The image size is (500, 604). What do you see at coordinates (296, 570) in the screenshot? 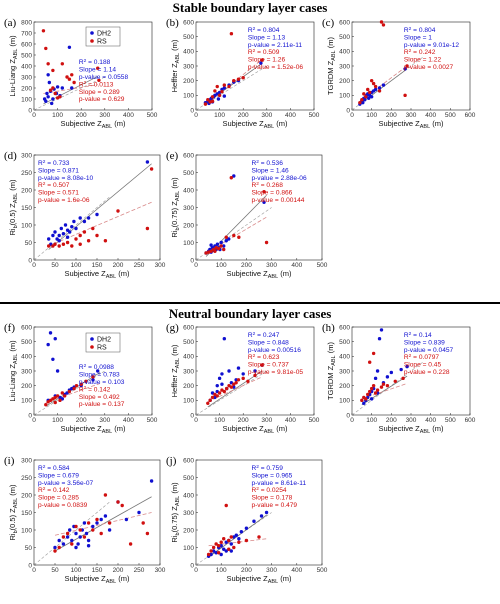
I see `x-tick-label: 400` at bounding box center [296, 570].